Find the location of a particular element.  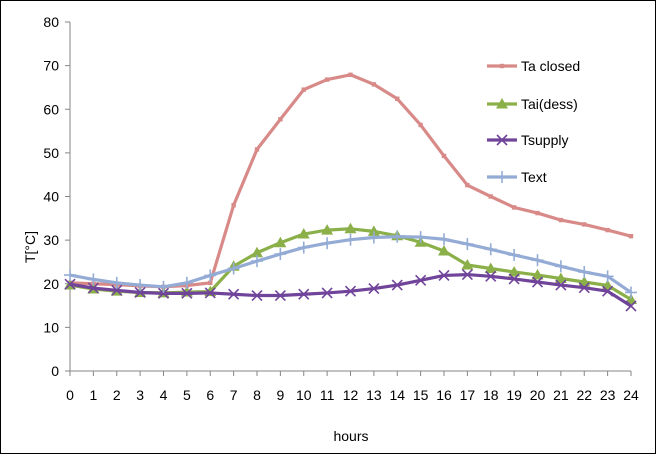

legend: Ta closed Tai(dess) Tsupply Text is located at coordinates (533, 121).